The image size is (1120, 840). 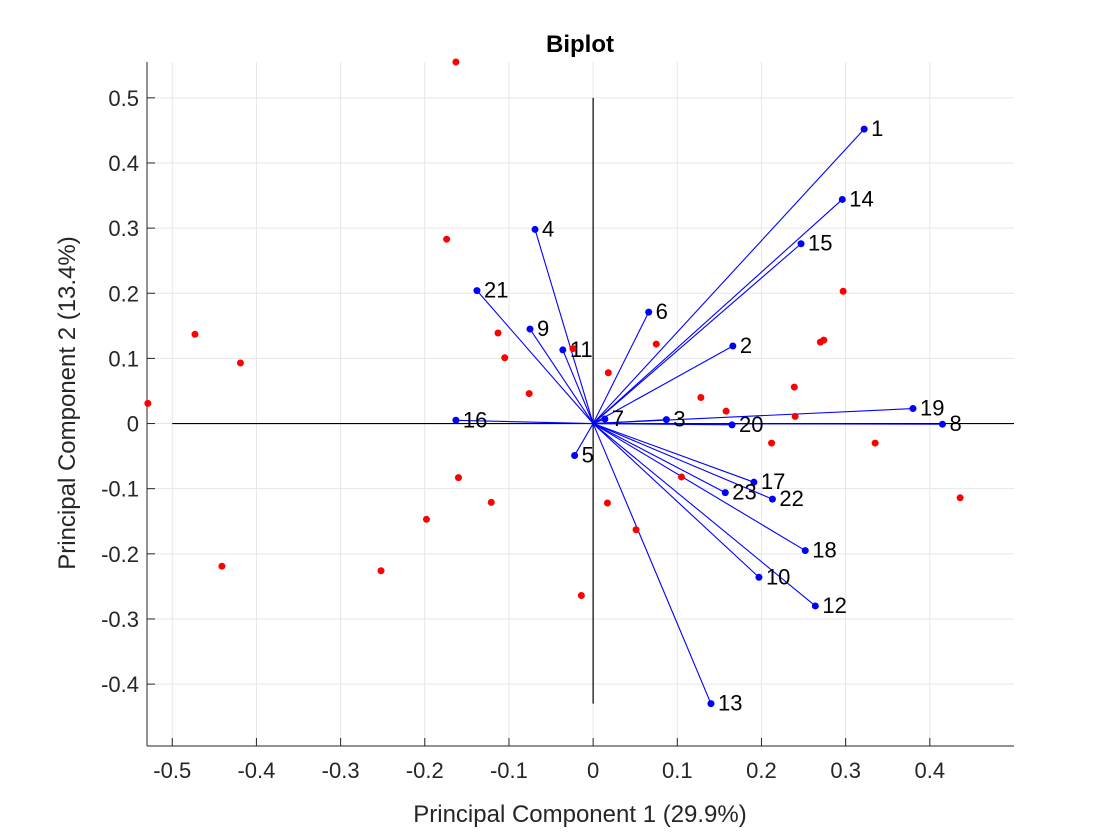 What do you see at coordinates (744, 492) in the screenshot?
I see `loading-label-23: 23` at bounding box center [744, 492].